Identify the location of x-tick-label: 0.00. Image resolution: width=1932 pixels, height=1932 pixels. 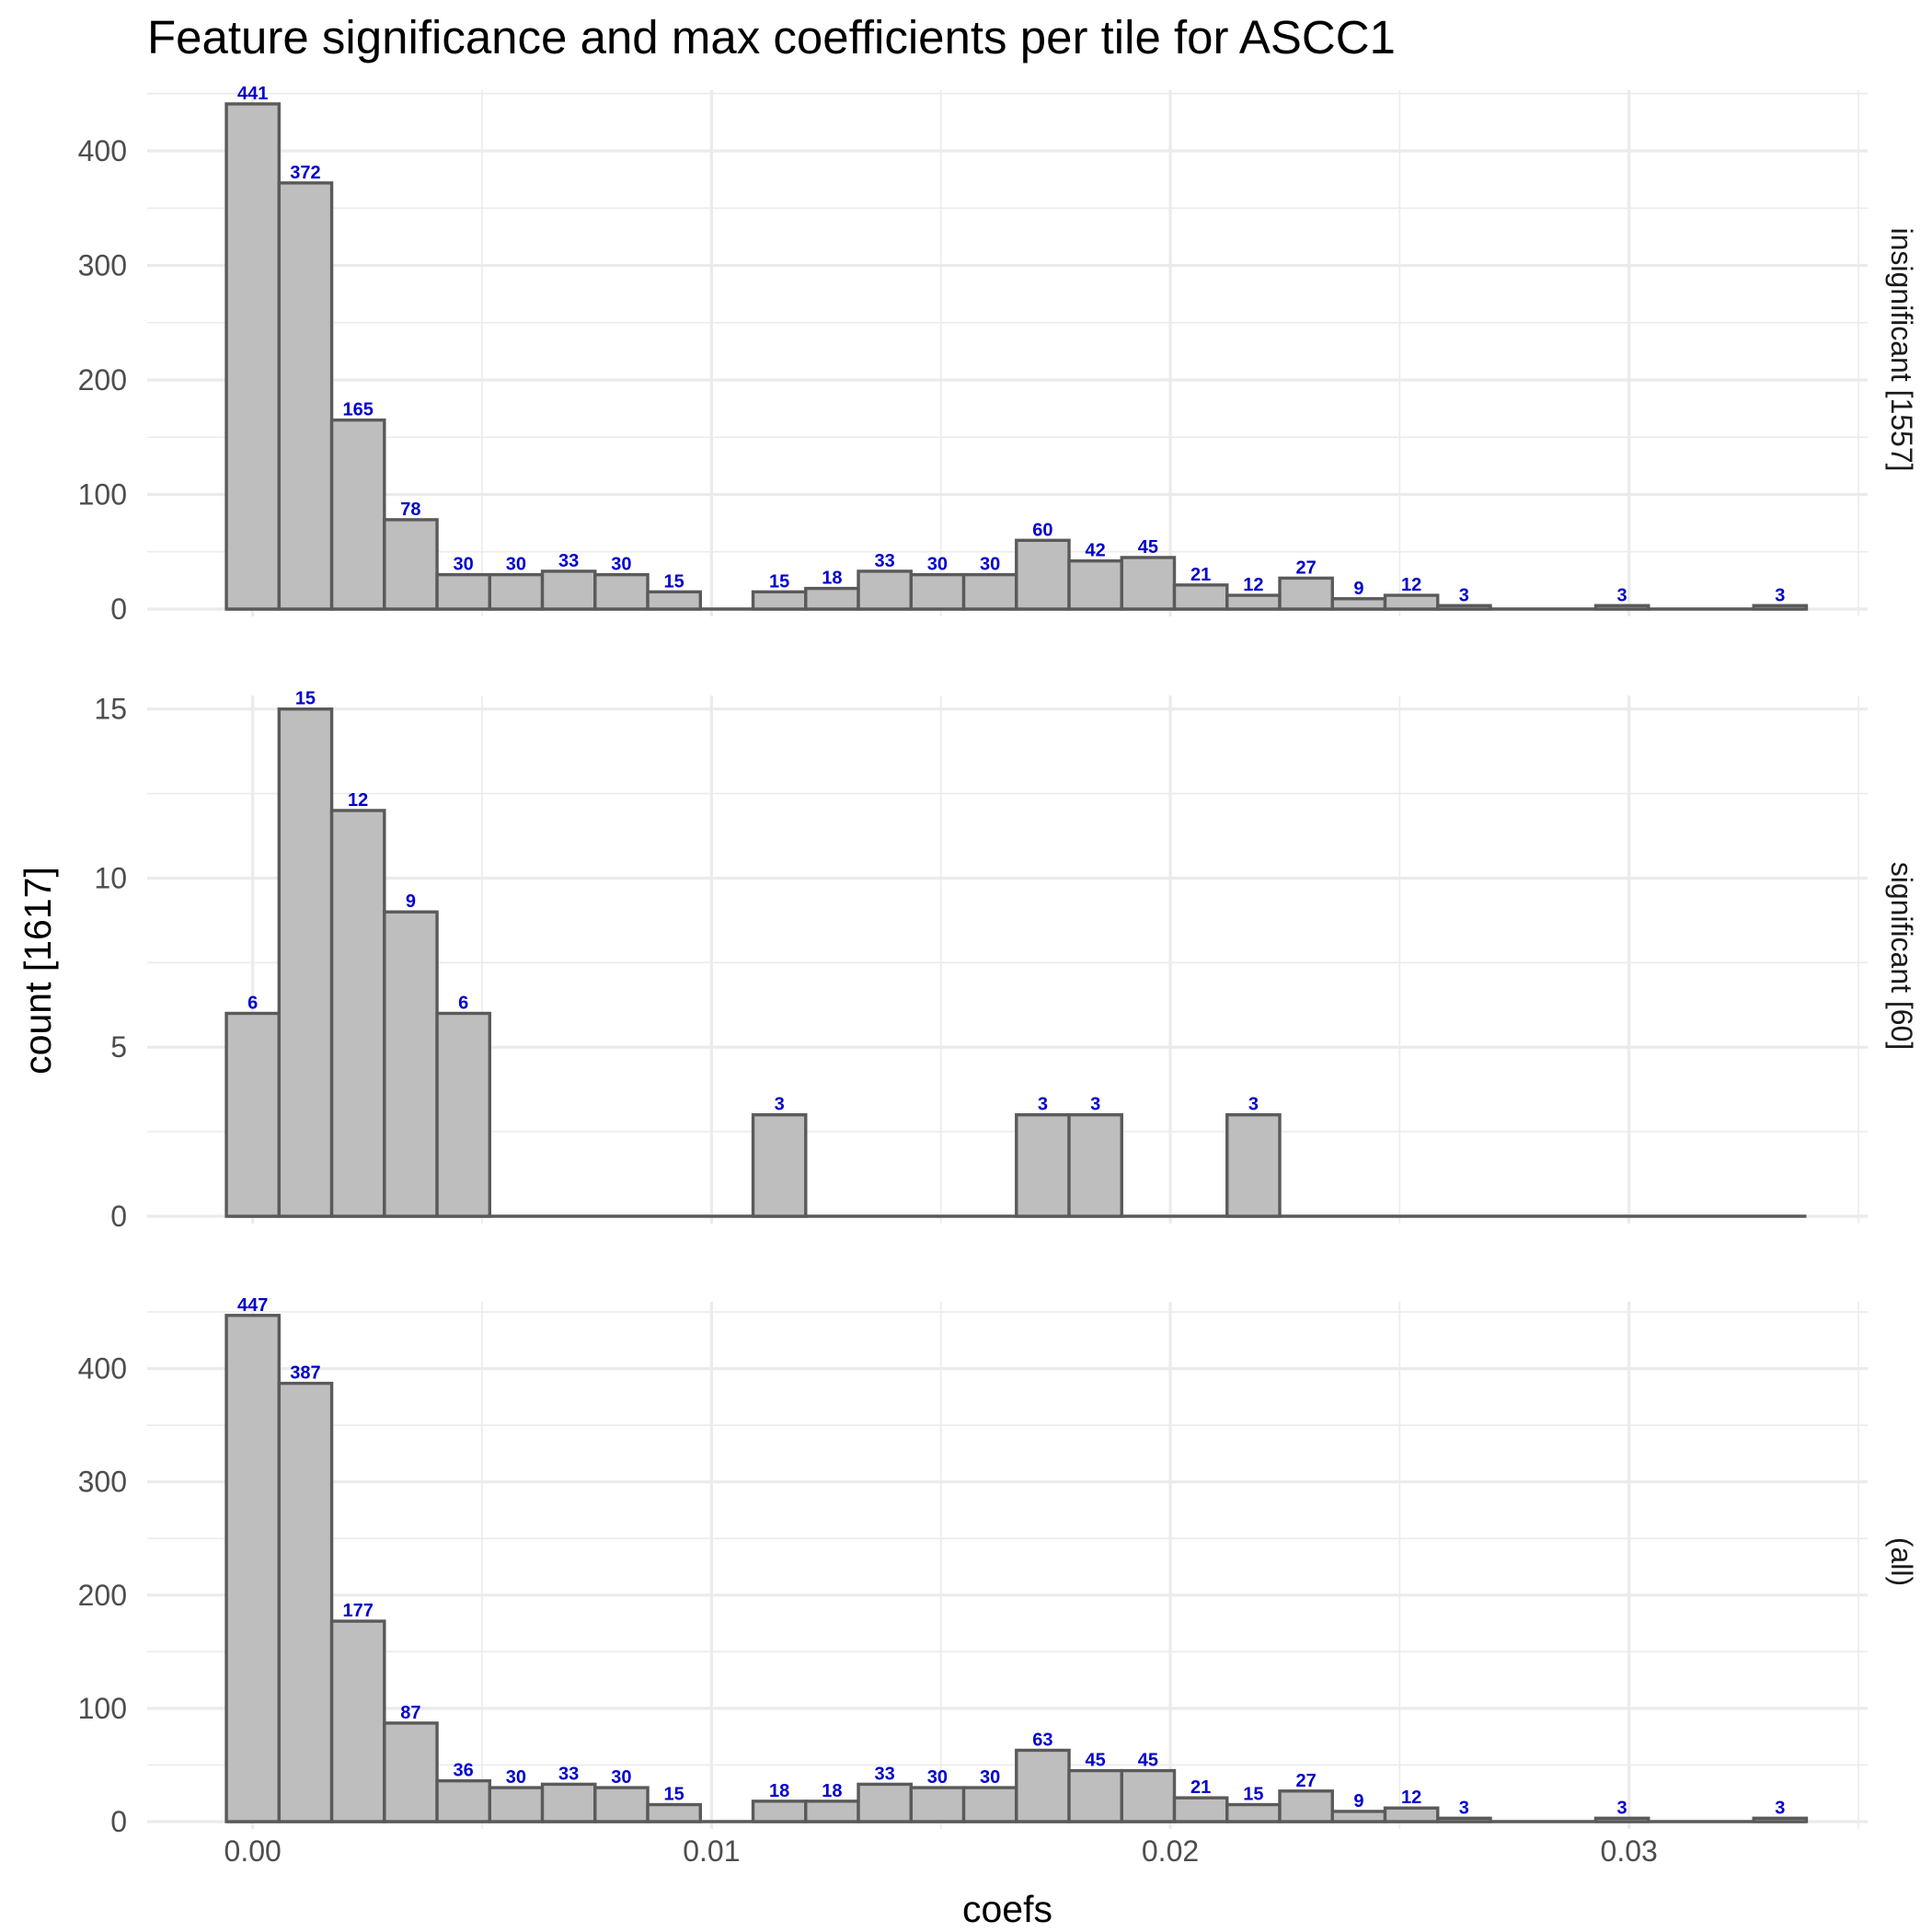
(253, 1851).